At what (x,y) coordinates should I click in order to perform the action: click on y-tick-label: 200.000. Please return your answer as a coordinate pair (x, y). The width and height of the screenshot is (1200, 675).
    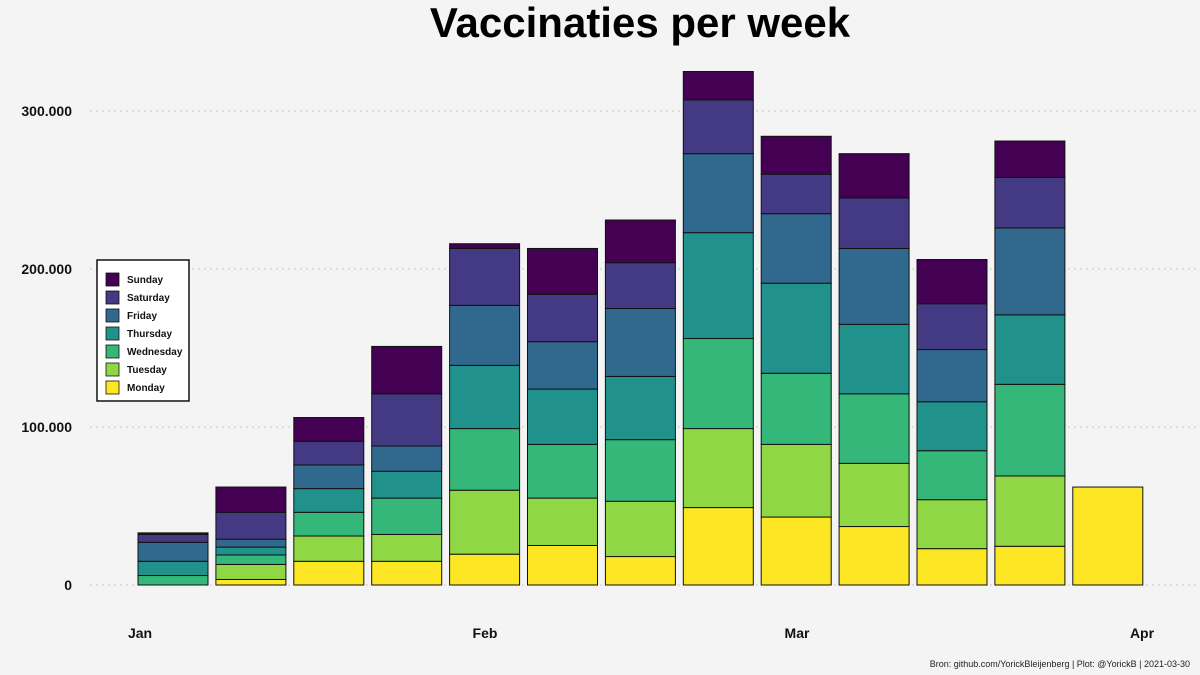
    Looking at the image, I should click on (46, 269).